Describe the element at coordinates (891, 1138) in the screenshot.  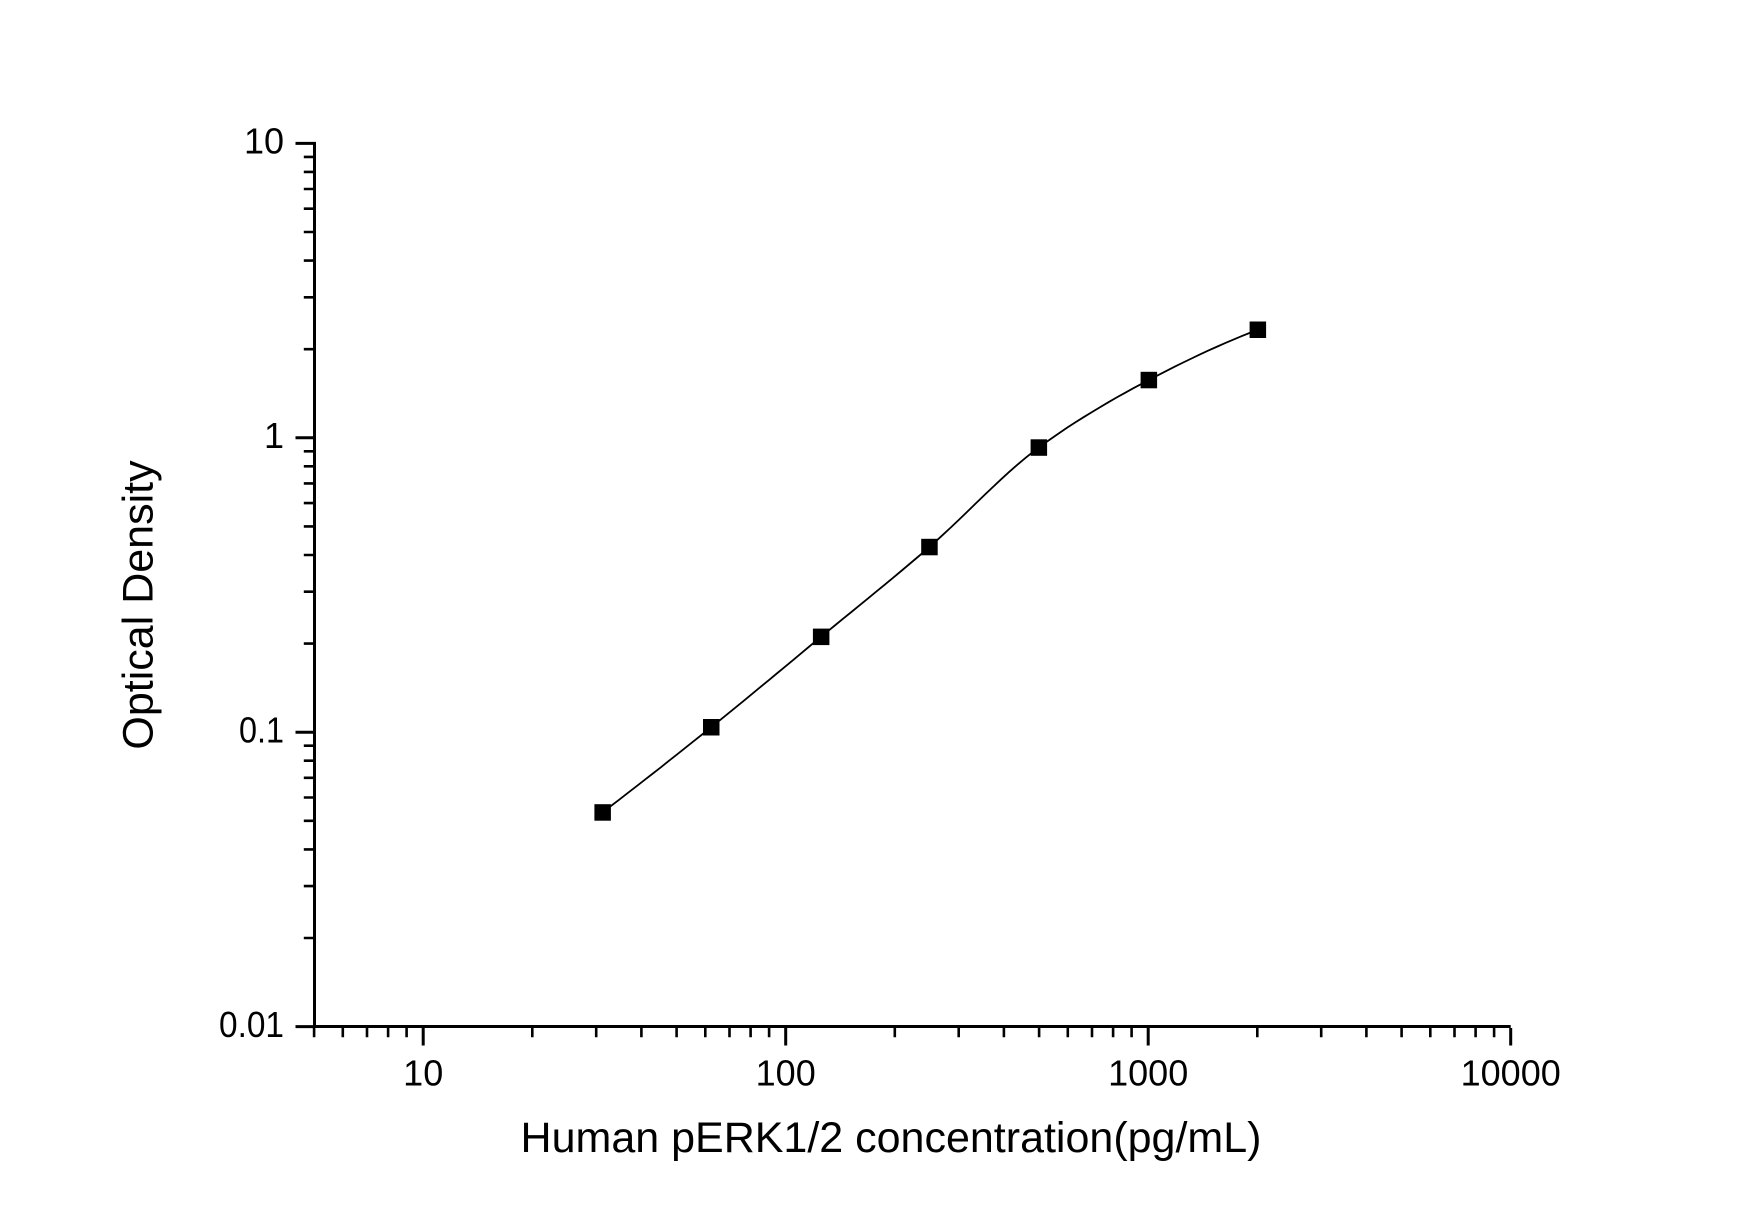
I see `svg-text:Human pERK1/2 concentration(pg: Human pERK1/2 concentration(pg/mL)` at that location.